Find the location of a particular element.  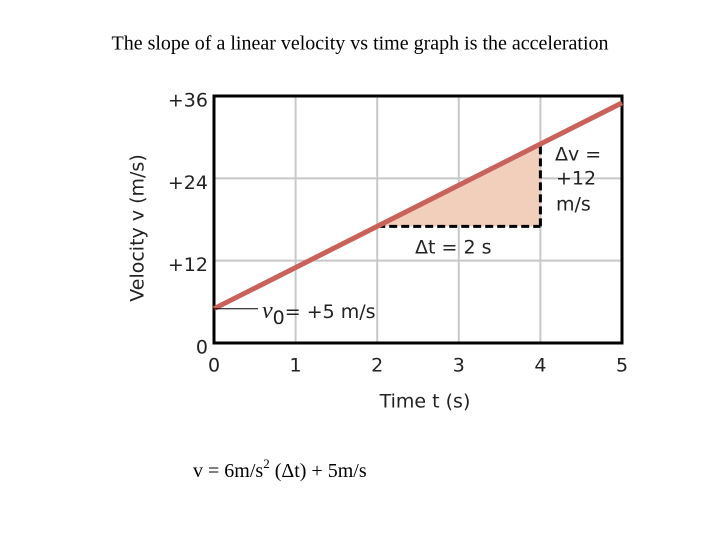

v0-sub: 0 is located at coordinates (279, 318).